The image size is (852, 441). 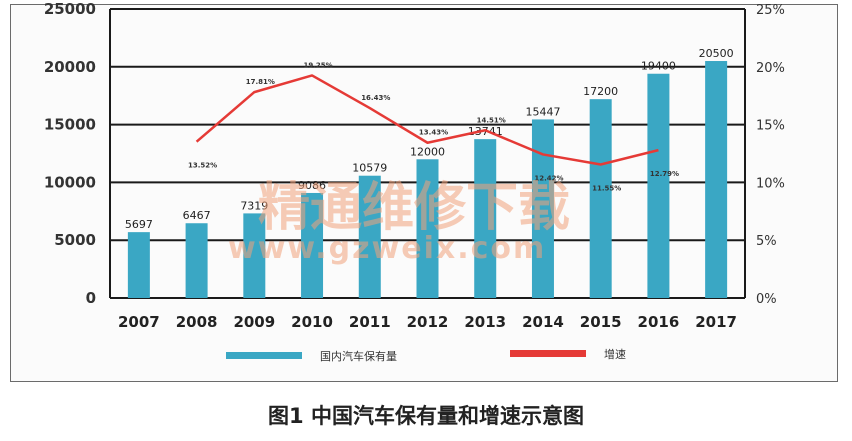 I want to click on watermark-url: www.gzweix.com, so click(x=387, y=248).